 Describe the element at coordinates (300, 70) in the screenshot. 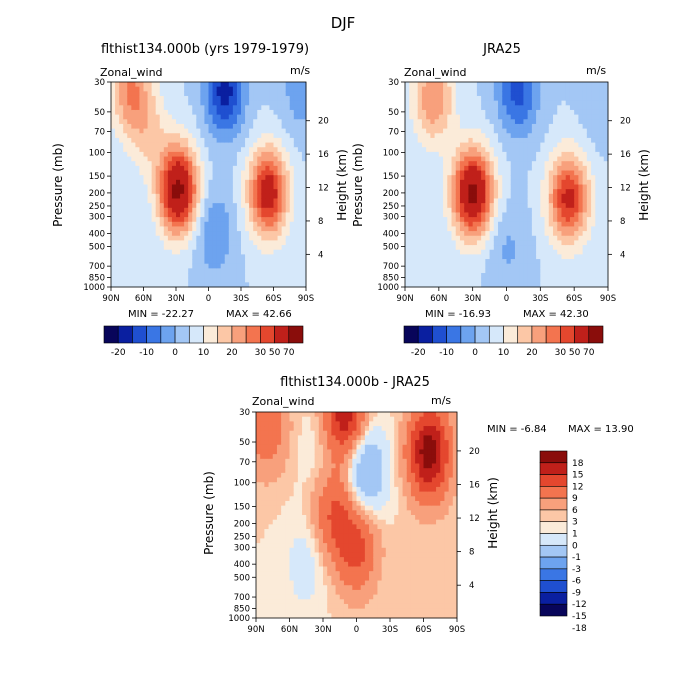

I see `units-label: m/s` at that location.